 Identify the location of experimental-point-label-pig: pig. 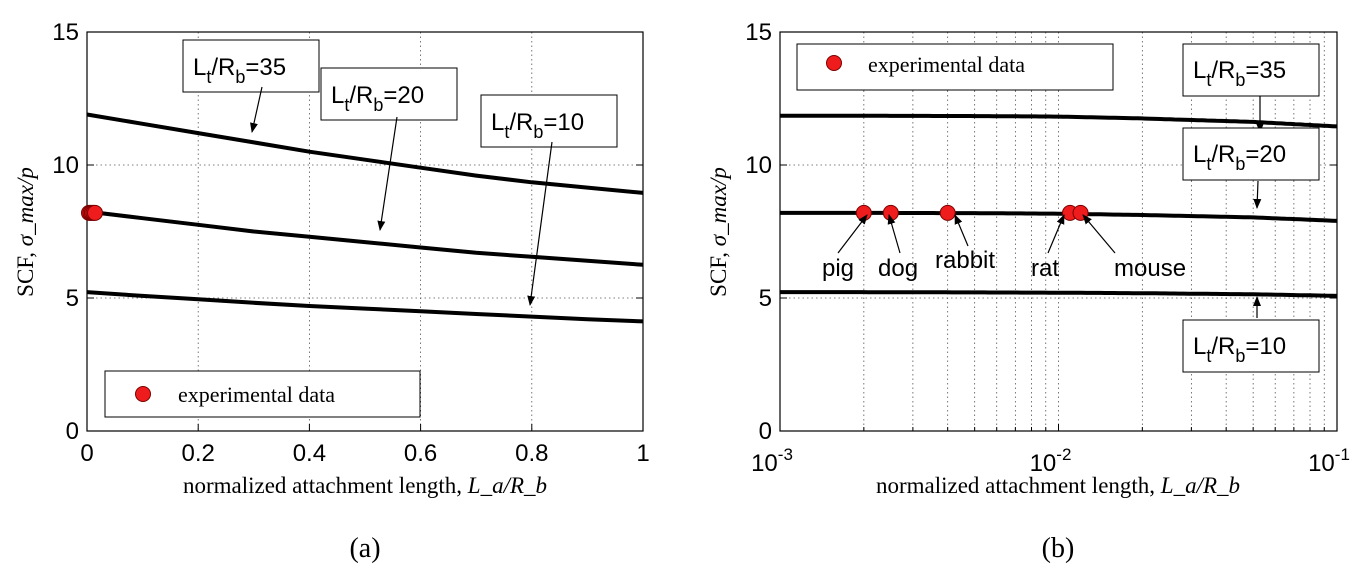
(838, 268).